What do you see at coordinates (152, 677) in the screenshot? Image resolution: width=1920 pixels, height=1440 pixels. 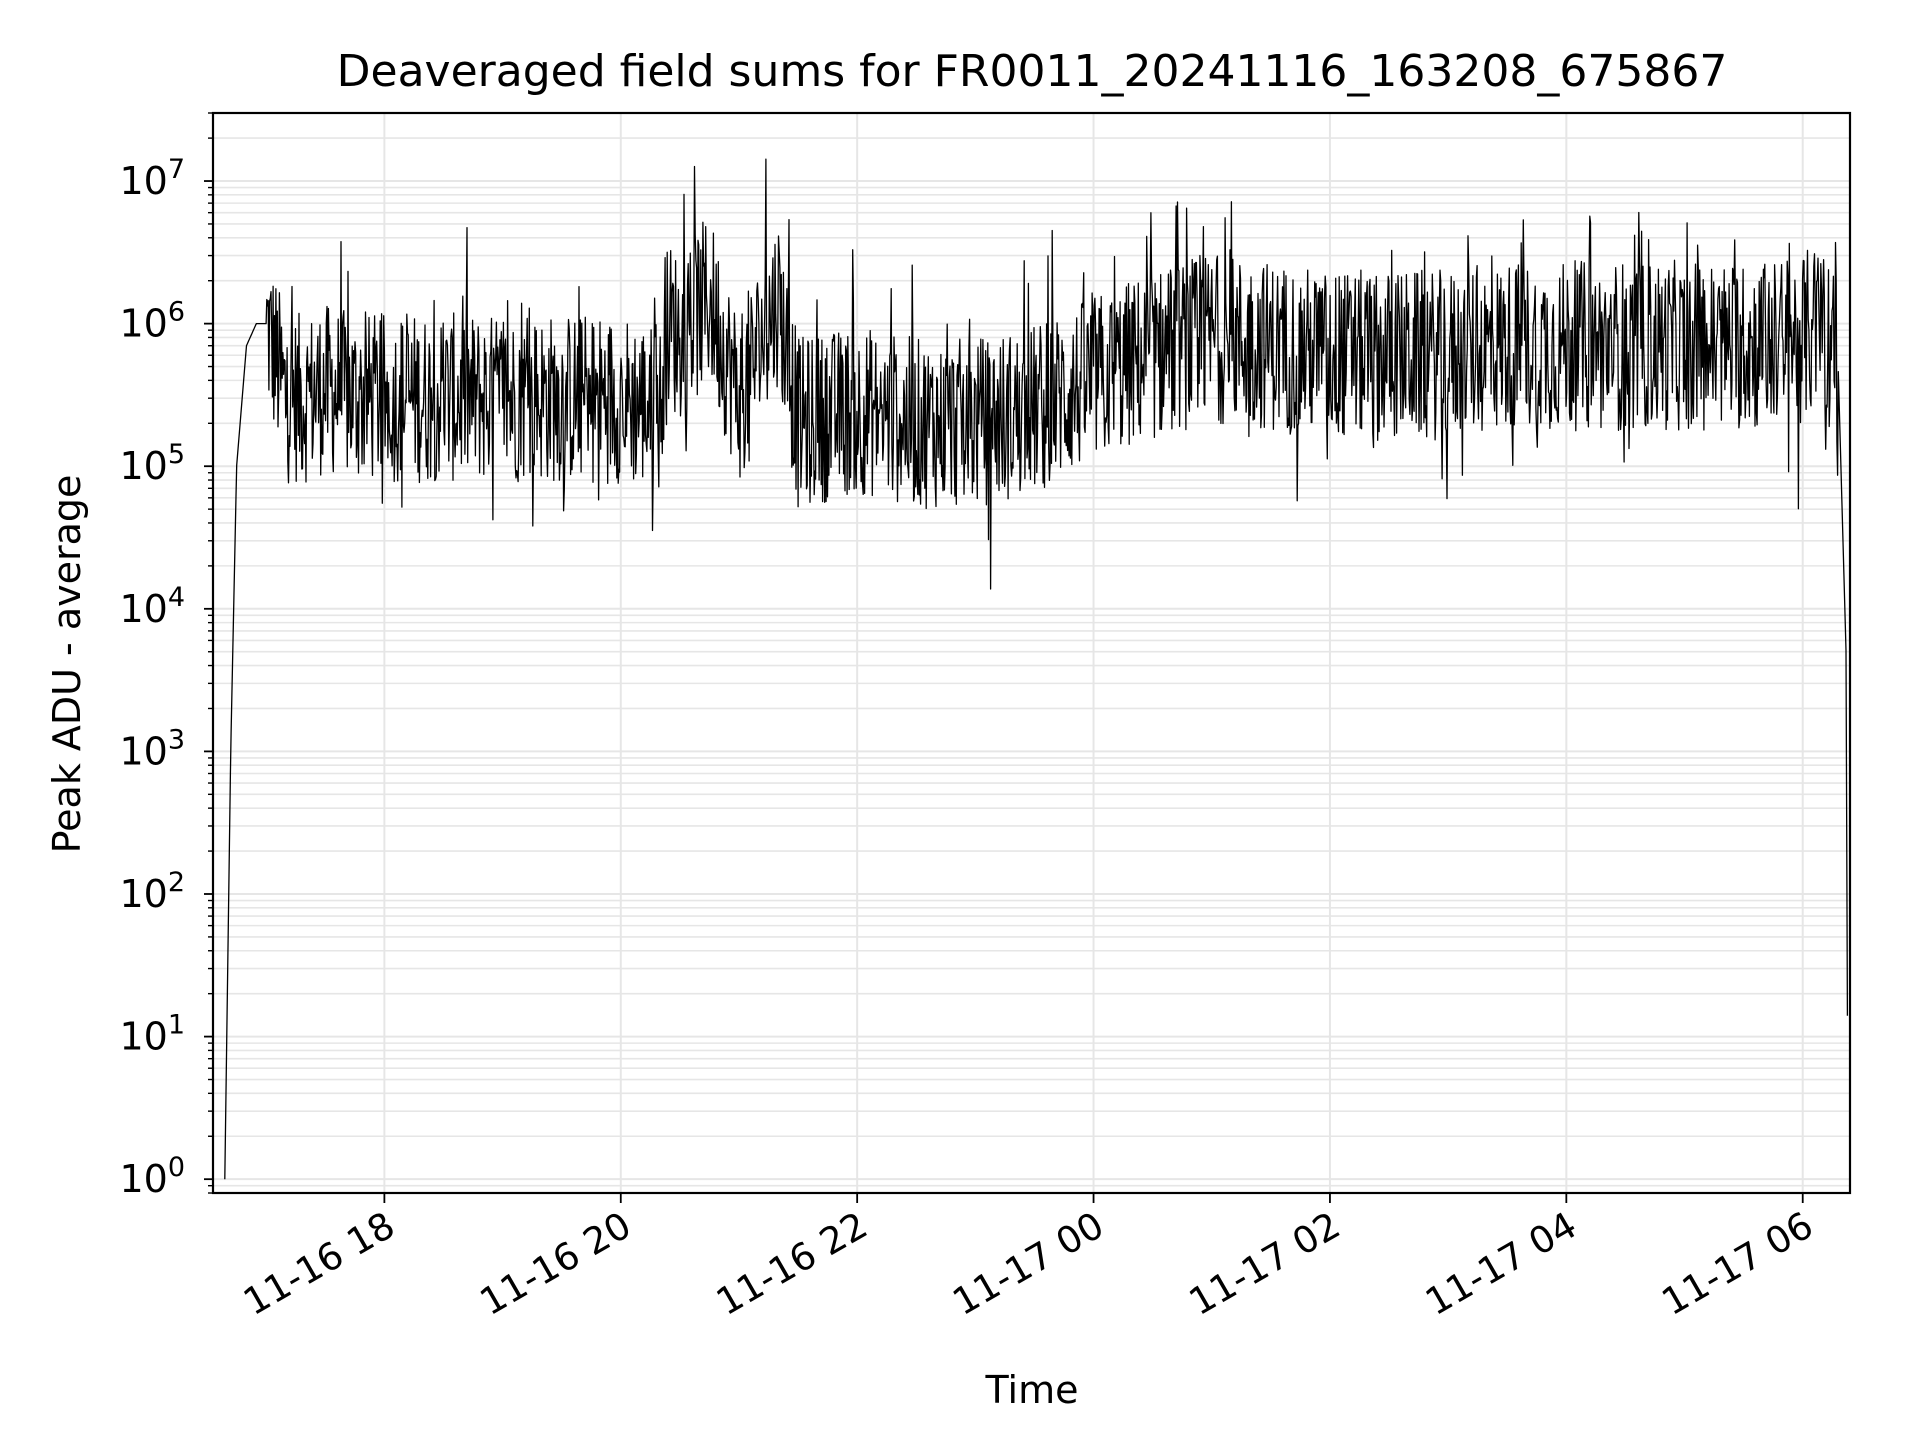 I see `y-tick-labels: 100 101 102 103 104 105 106 107` at bounding box center [152, 677].